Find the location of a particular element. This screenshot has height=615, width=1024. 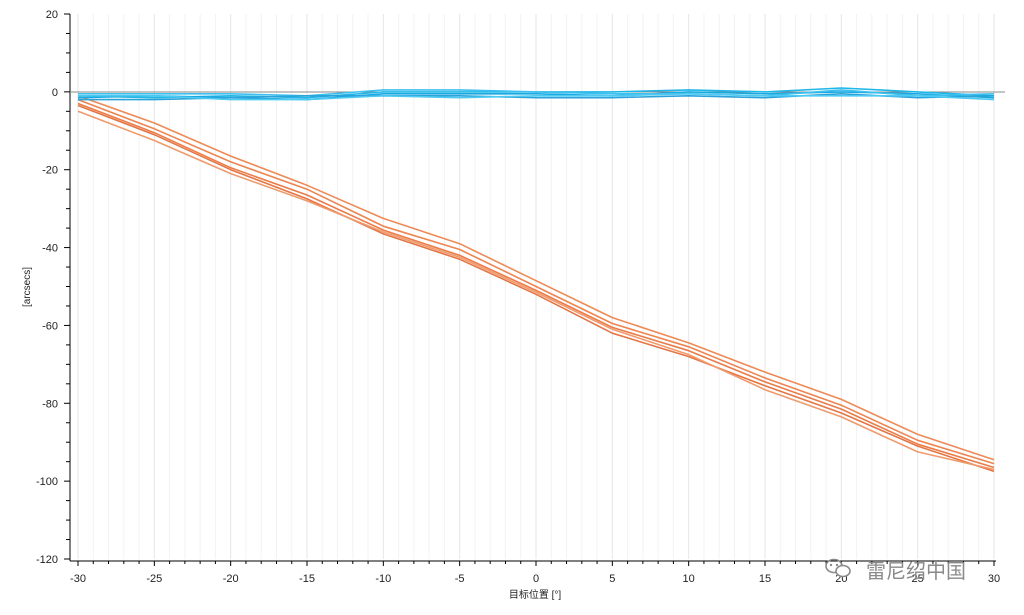

y-tick-label: 20 is located at coordinates (52, 15).